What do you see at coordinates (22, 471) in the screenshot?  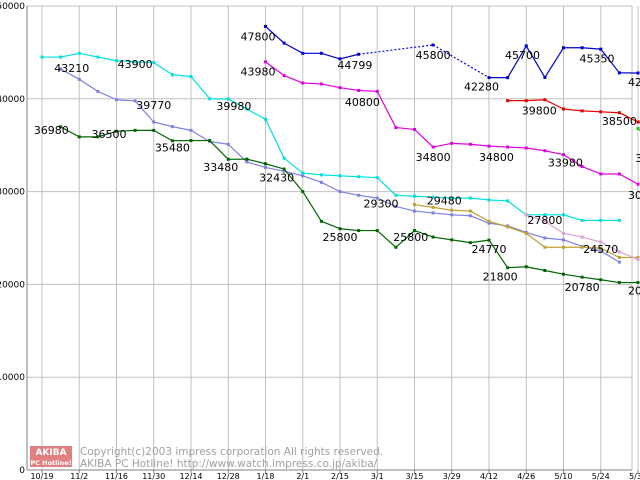 I see `y-tick-label: 0` at bounding box center [22, 471].